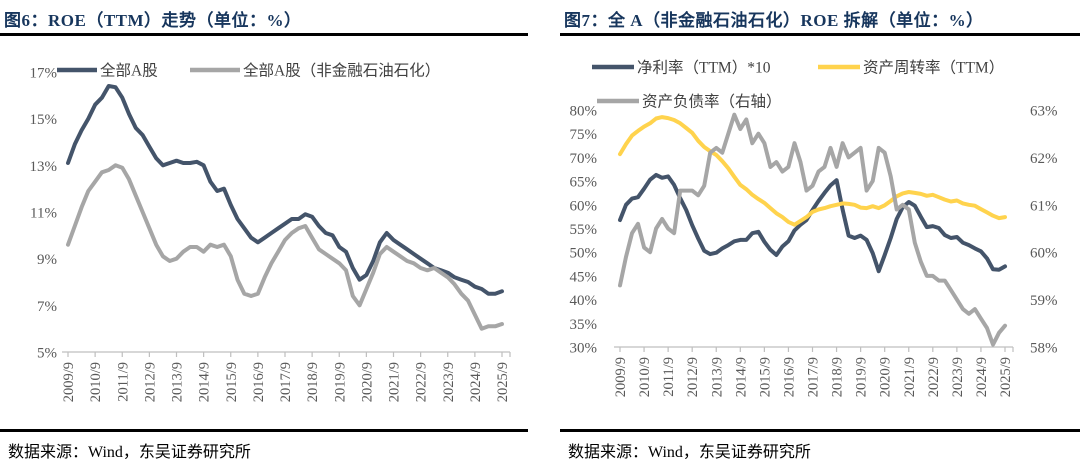  I want to click on figure-title: 图6：ROE（TTM）走势（单位：%）, so click(153, 20).